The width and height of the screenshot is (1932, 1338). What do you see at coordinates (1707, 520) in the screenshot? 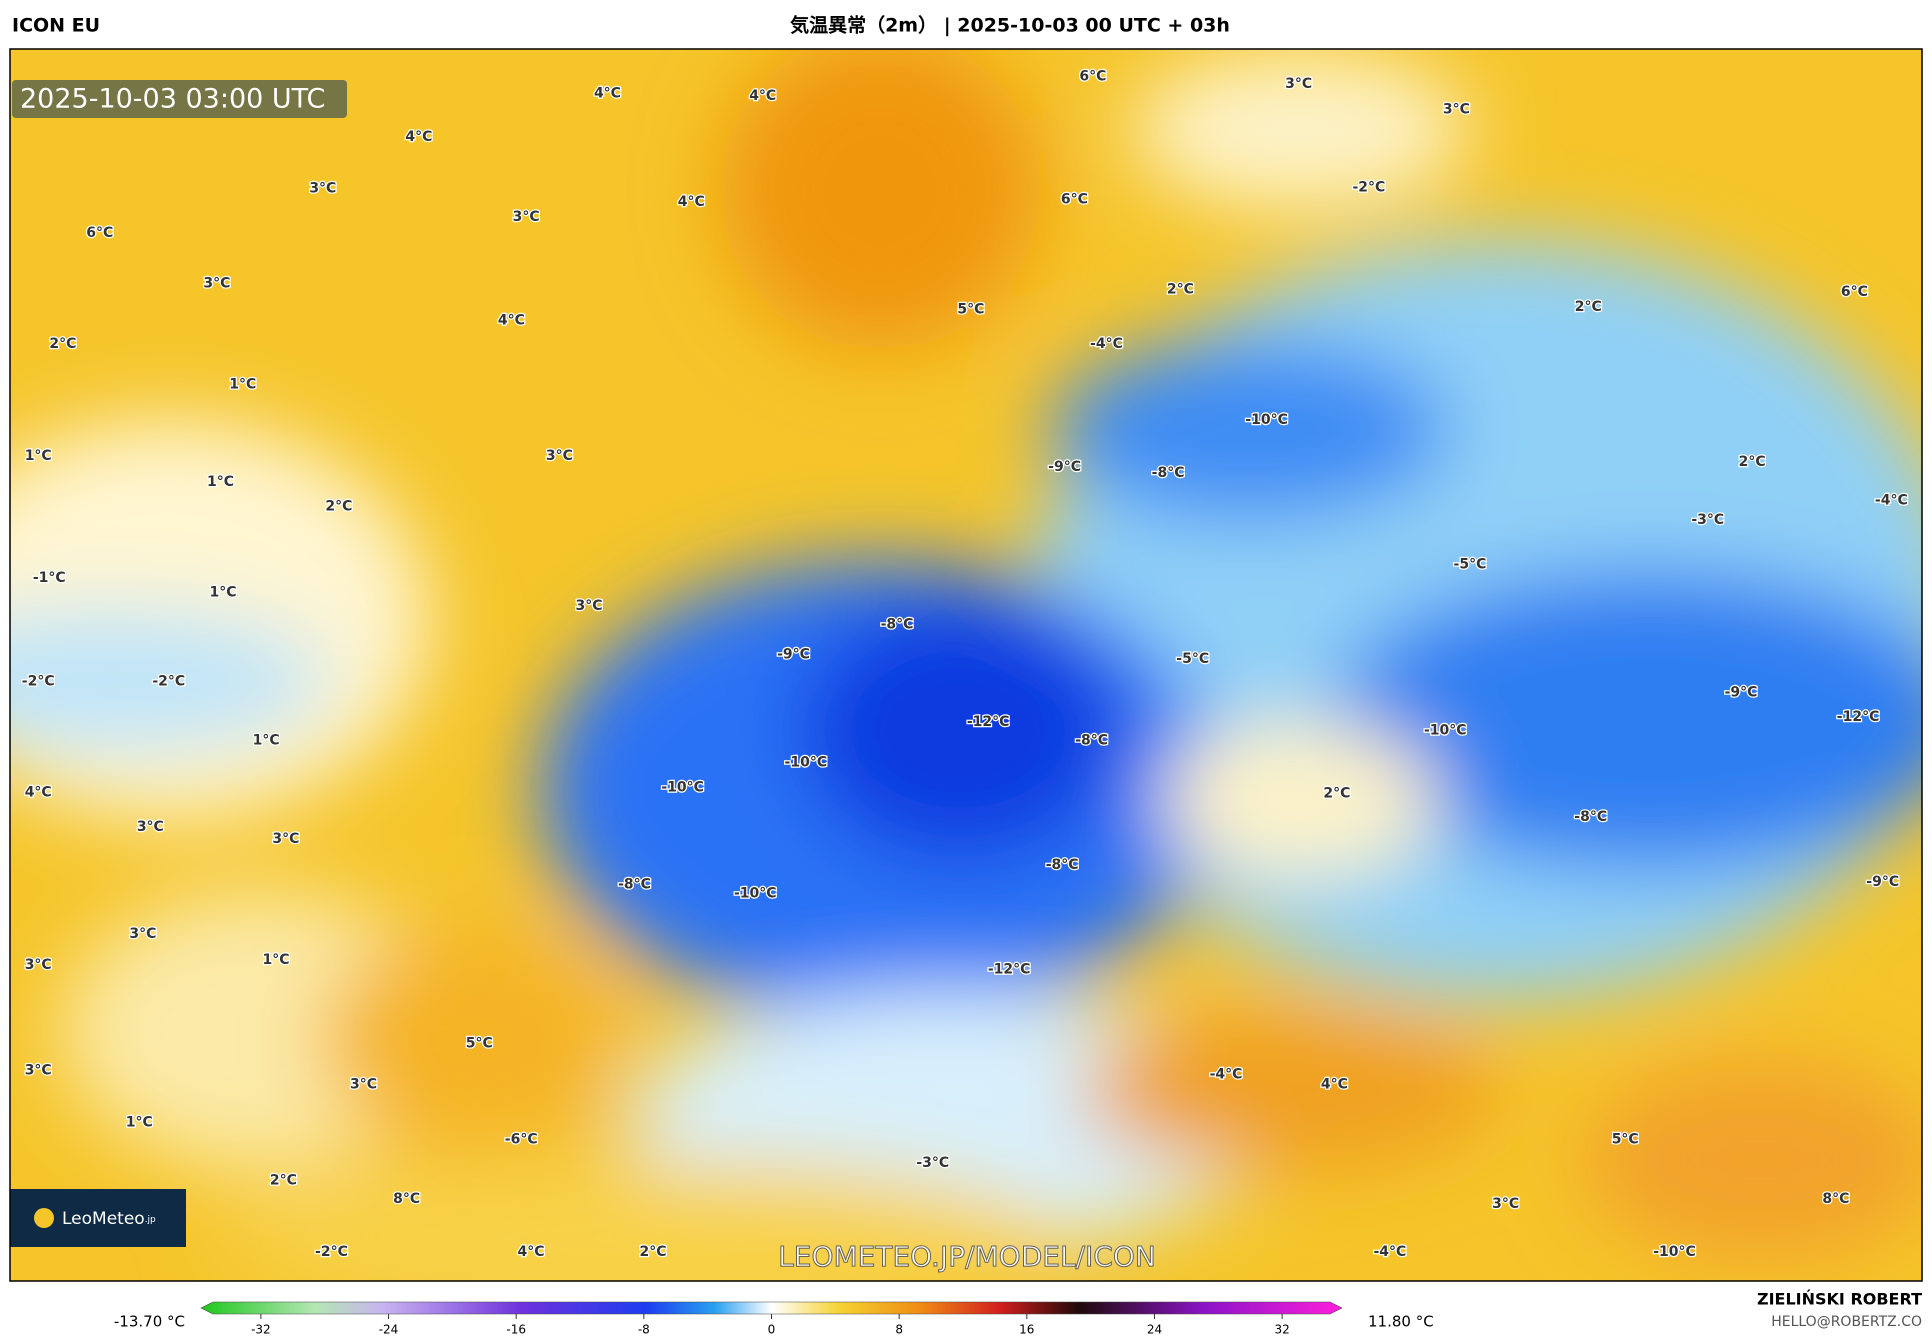
I see `temp-label: -3°C` at bounding box center [1707, 520].